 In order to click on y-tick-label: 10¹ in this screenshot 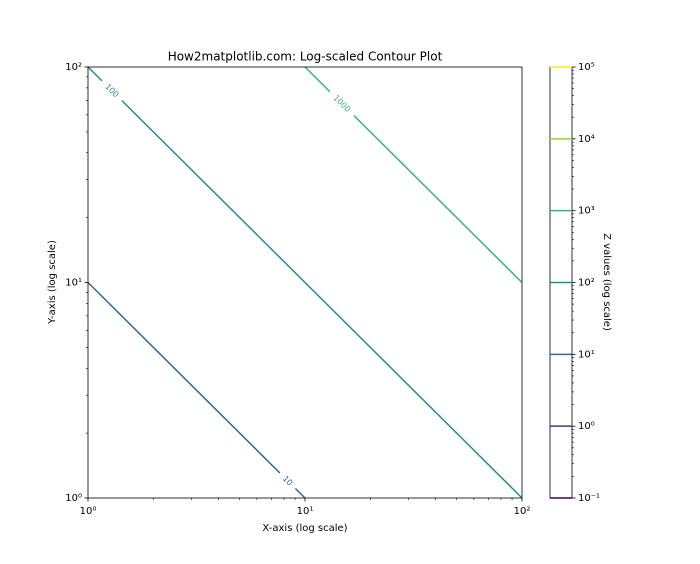, I will do `click(73, 283)`.